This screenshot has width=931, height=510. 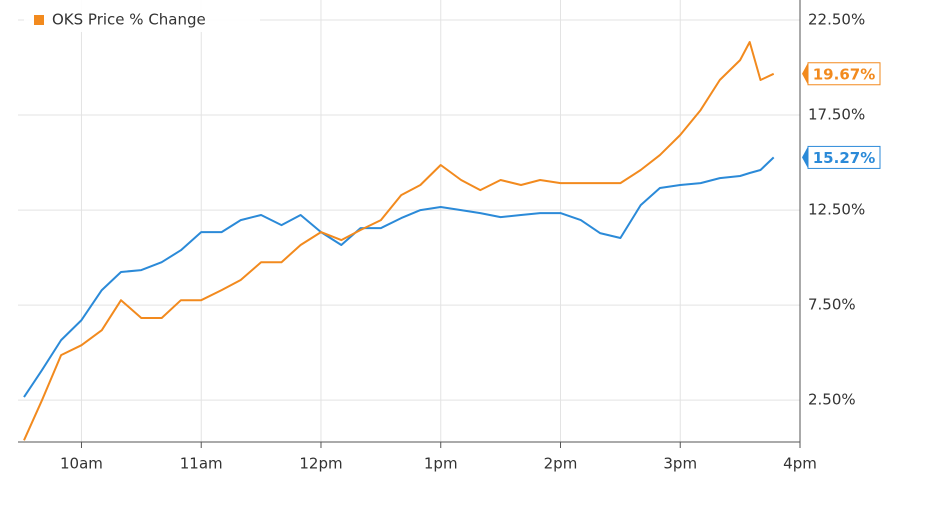 What do you see at coordinates (836, 19) in the screenshot?
I see `y-tick-label: 22.50%` at bounding box center [836, 19].